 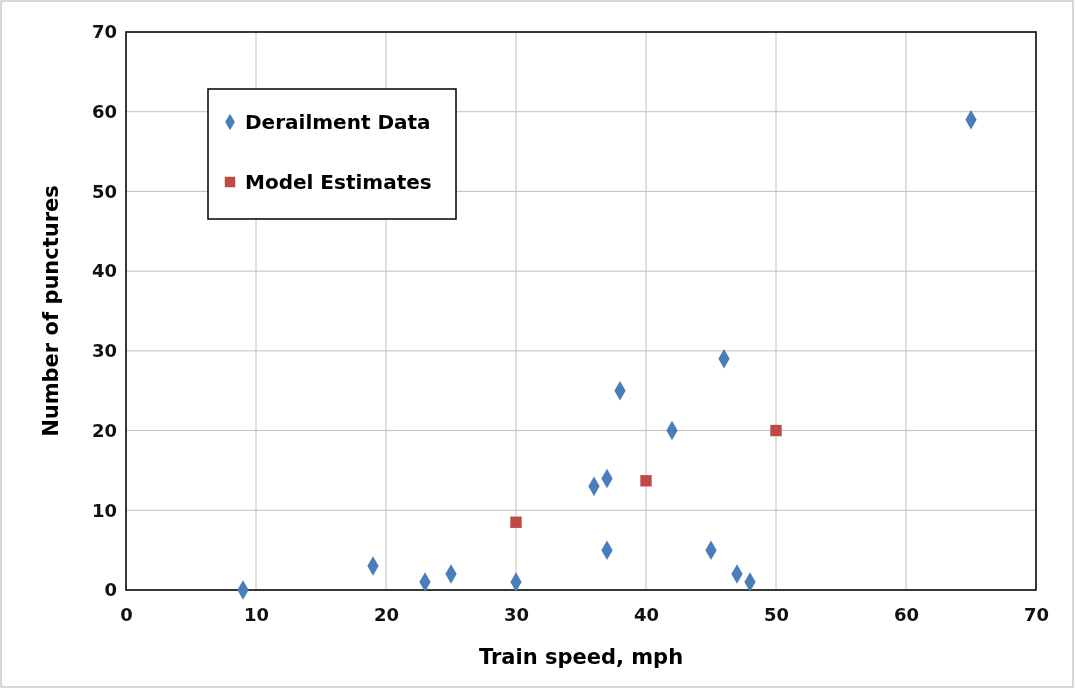 What do you see at coordinates (338, 122) in the screenshot?
I see `legend-label: Derailment Data` at bounding box center [338, 122].